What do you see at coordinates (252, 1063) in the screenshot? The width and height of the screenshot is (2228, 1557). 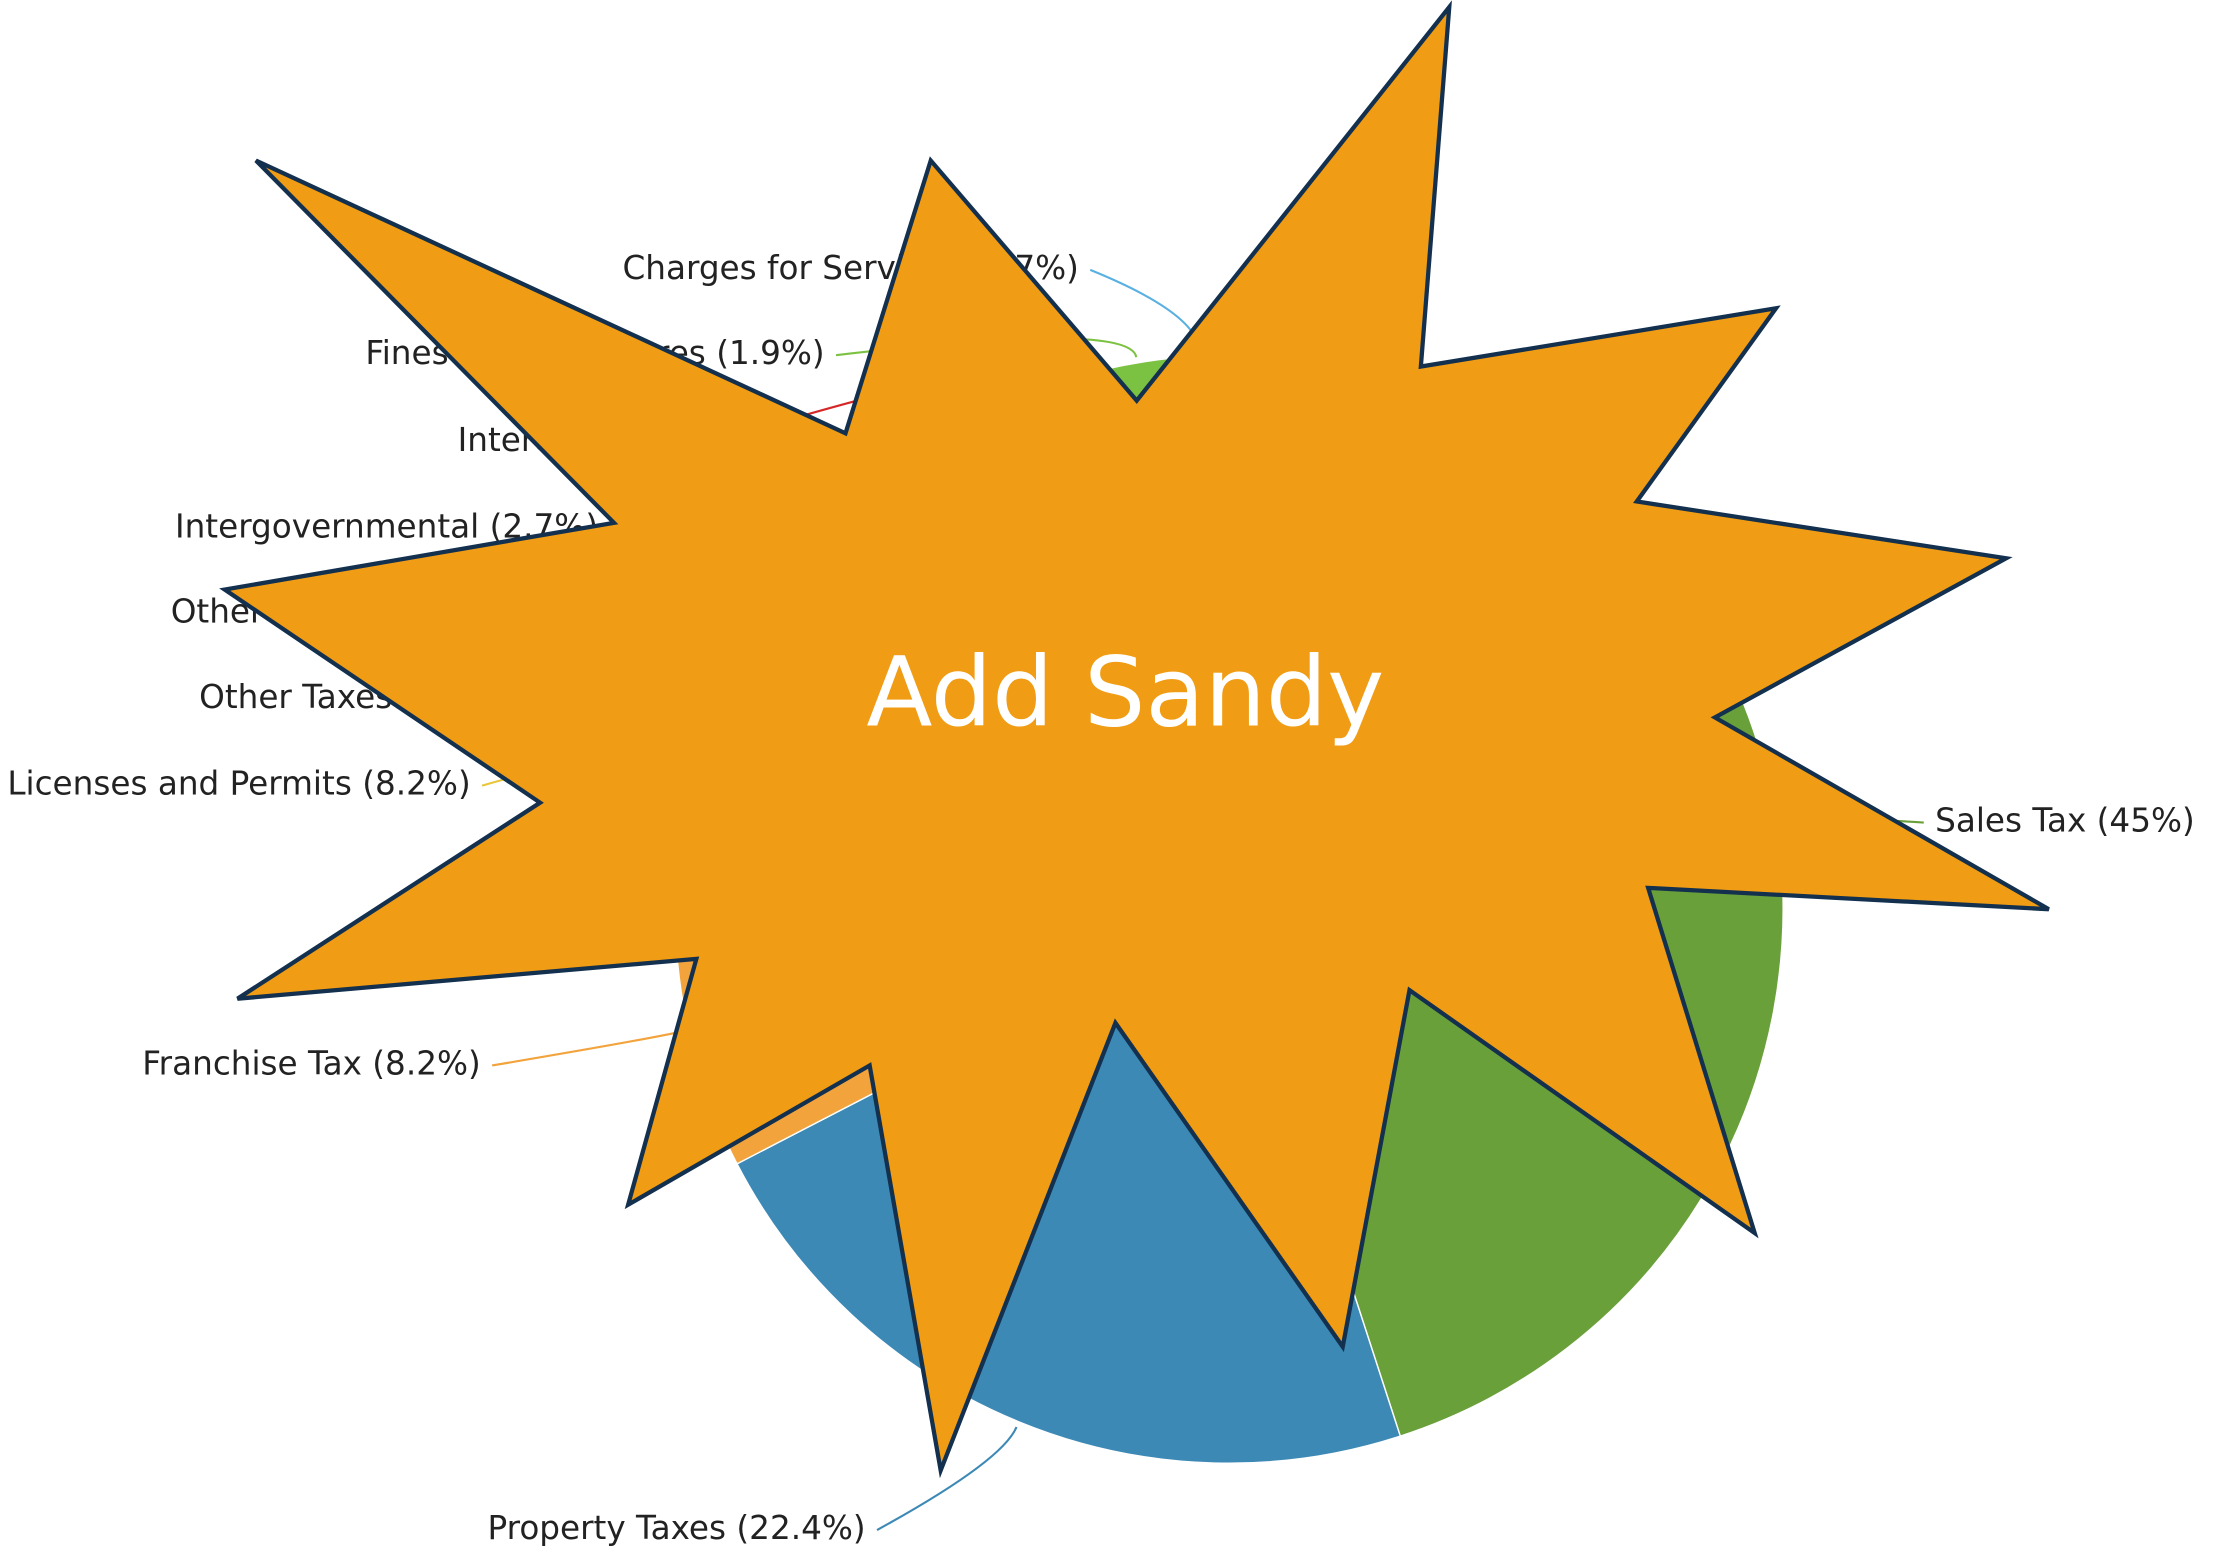 I see `category-label: Franchise Tax` at bounding box center [252, 1063].